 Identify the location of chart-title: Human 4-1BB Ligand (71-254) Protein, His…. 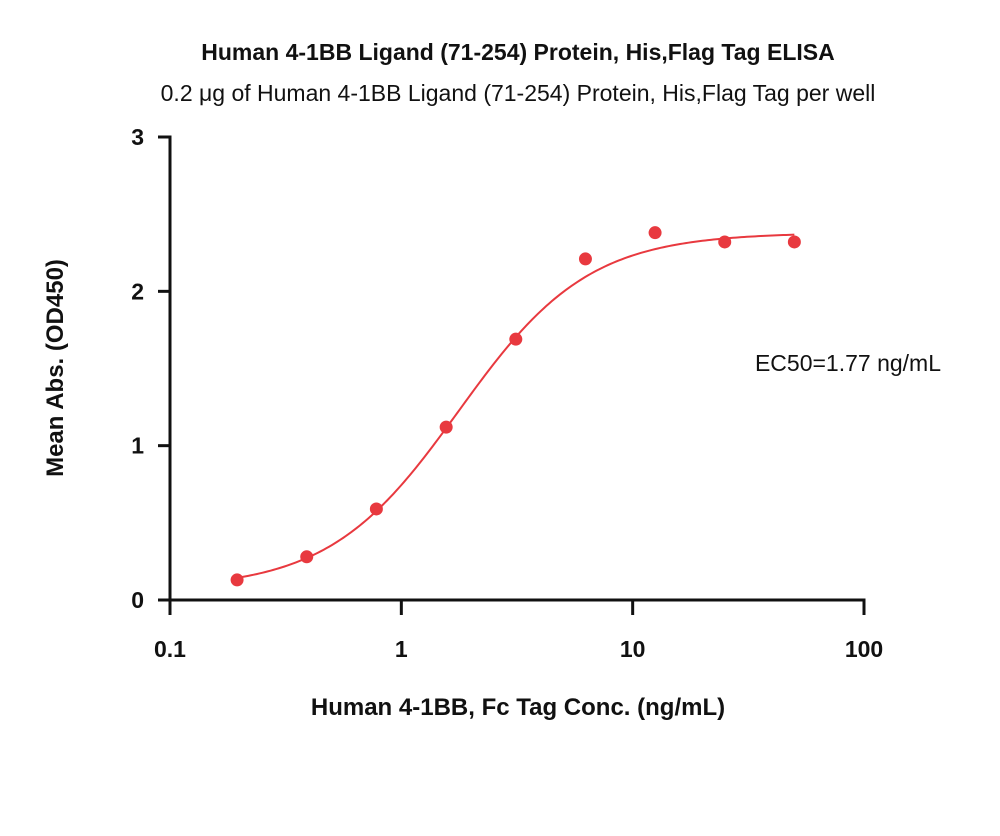
(517, 52).